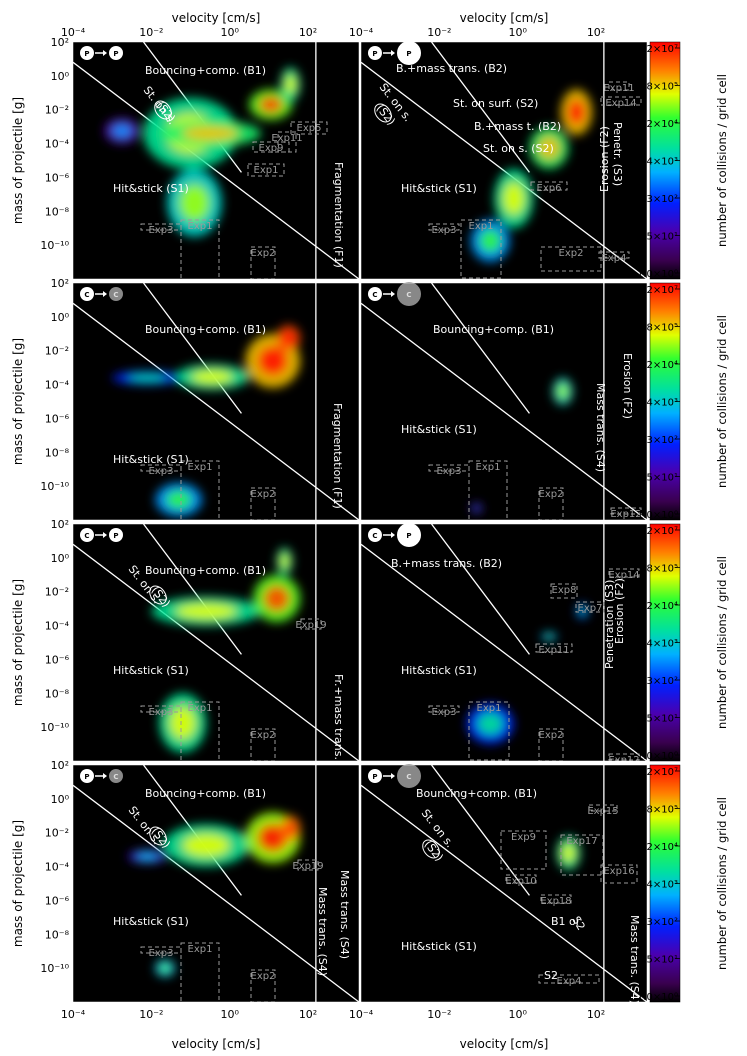  What do you see at coordinates (657, 365) in the screenshot?
I see `colorbar-tick-label: 5.2×10⁴` at bounding box center [657, 365].